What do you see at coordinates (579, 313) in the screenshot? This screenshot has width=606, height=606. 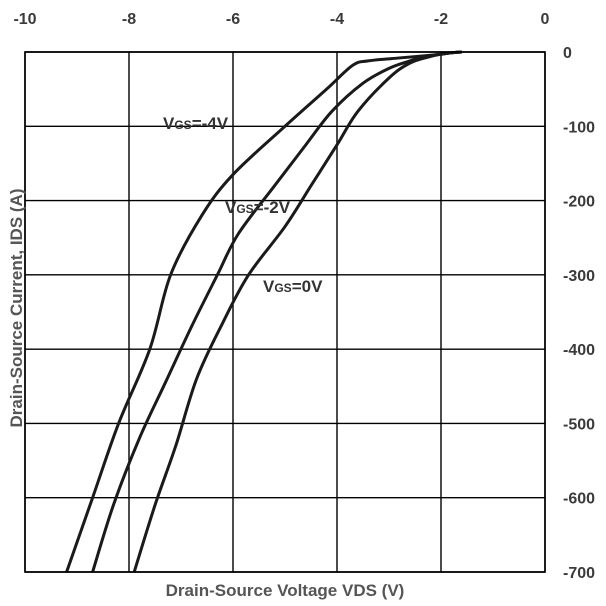 I see `y-tick-labels: 0 -100 -200 -300 -400 -500 -600 -700` at bounding box center [579, 313].